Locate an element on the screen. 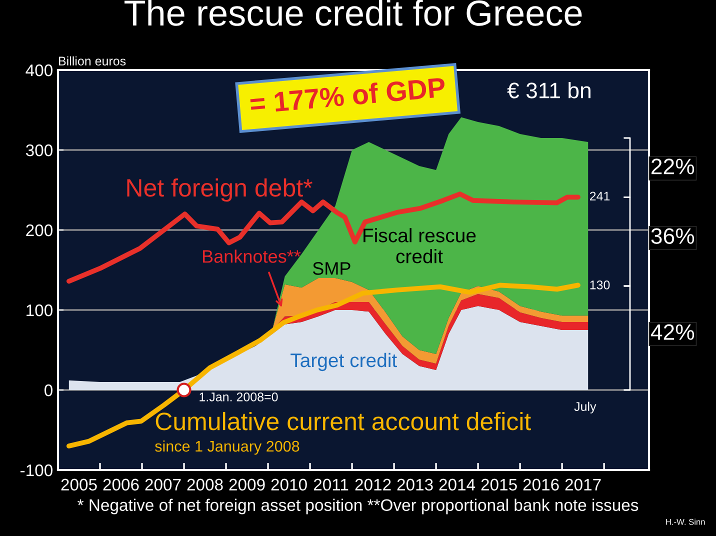 The image size is (716, 536). y-tick-label: 300 is located at coordinates (39, 150).